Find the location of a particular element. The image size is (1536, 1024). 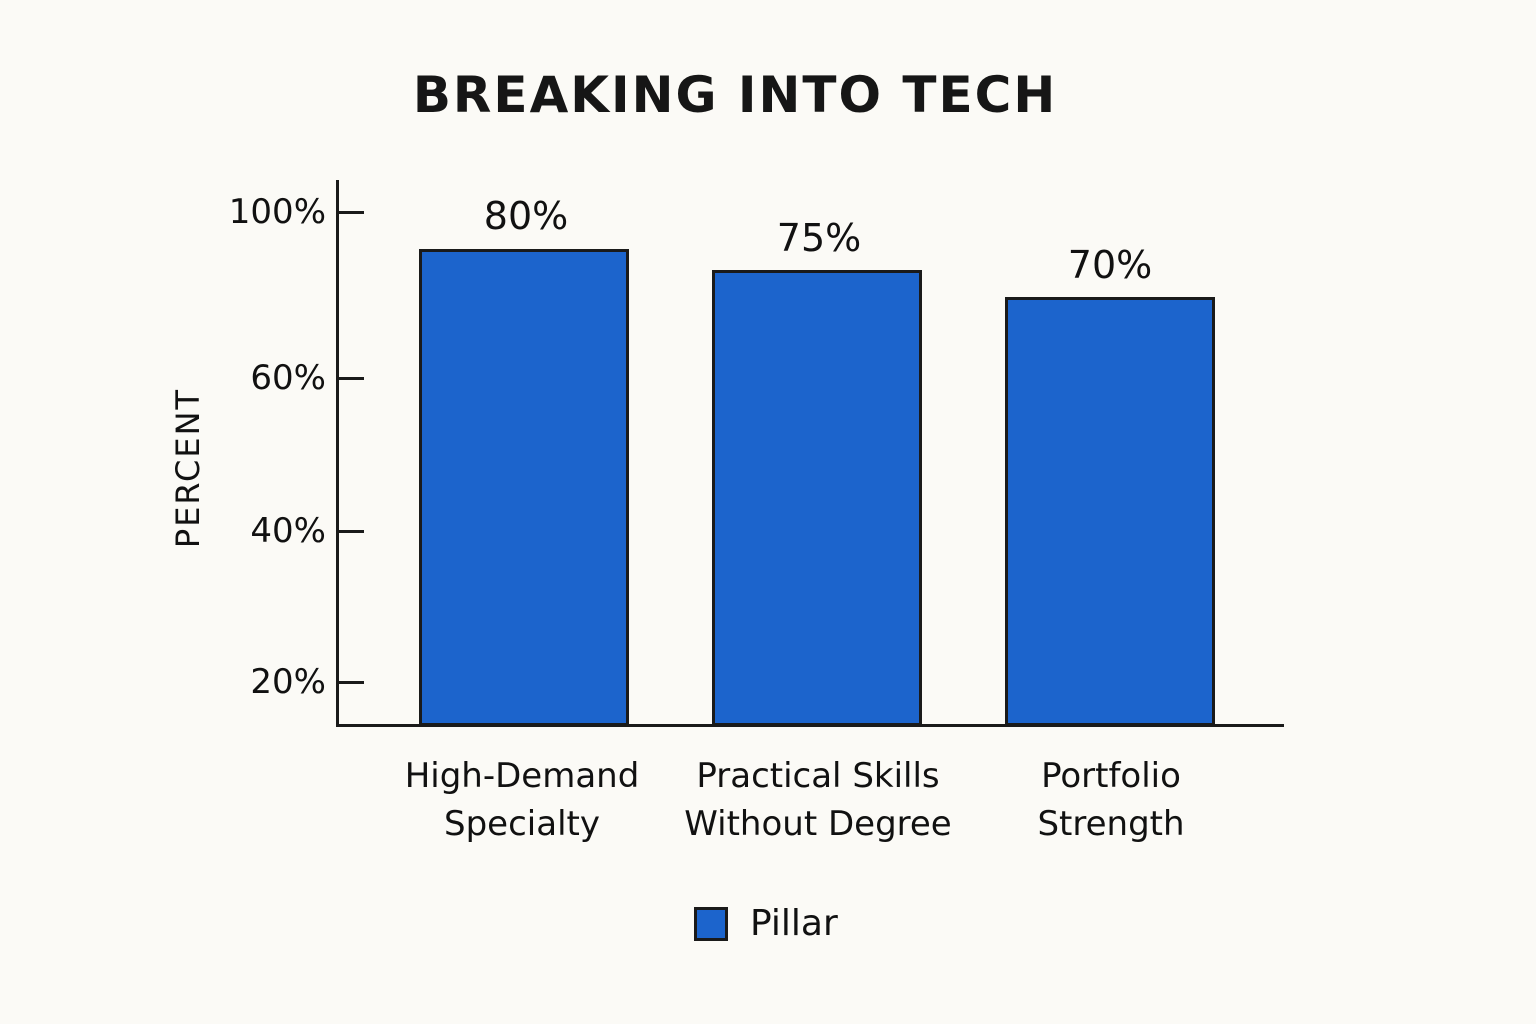

category-line-1: Portfolio is located at coordinates (1111, 776).